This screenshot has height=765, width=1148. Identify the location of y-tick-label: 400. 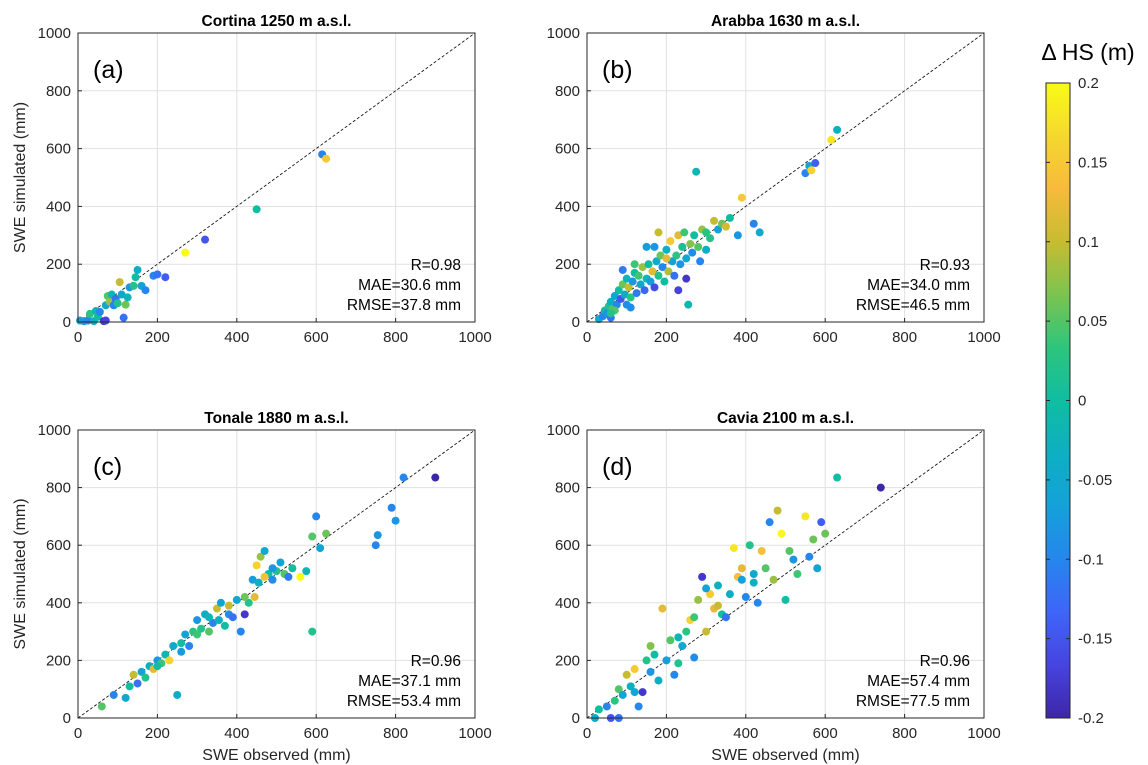
(58, 206).